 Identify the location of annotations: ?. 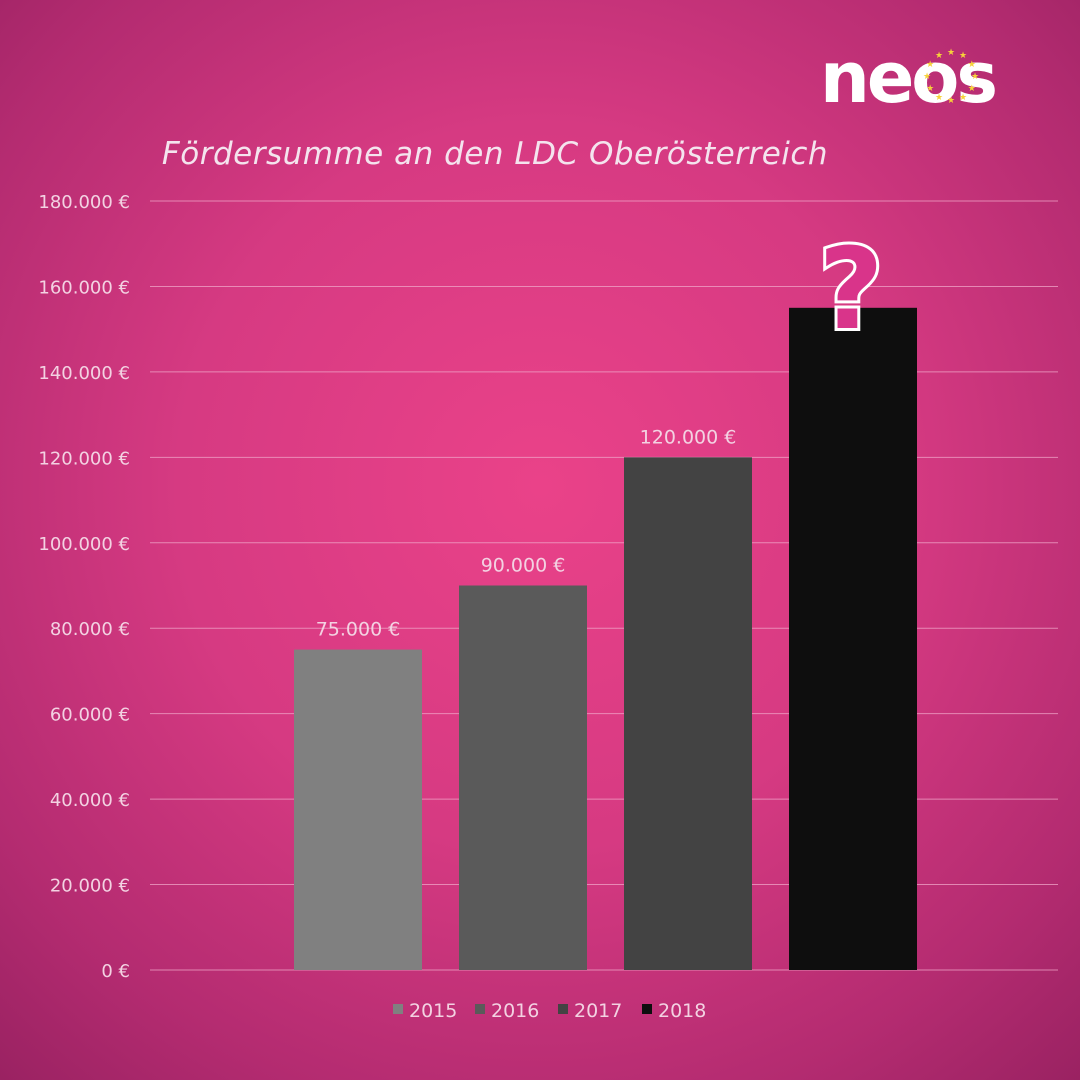
(851, 290).